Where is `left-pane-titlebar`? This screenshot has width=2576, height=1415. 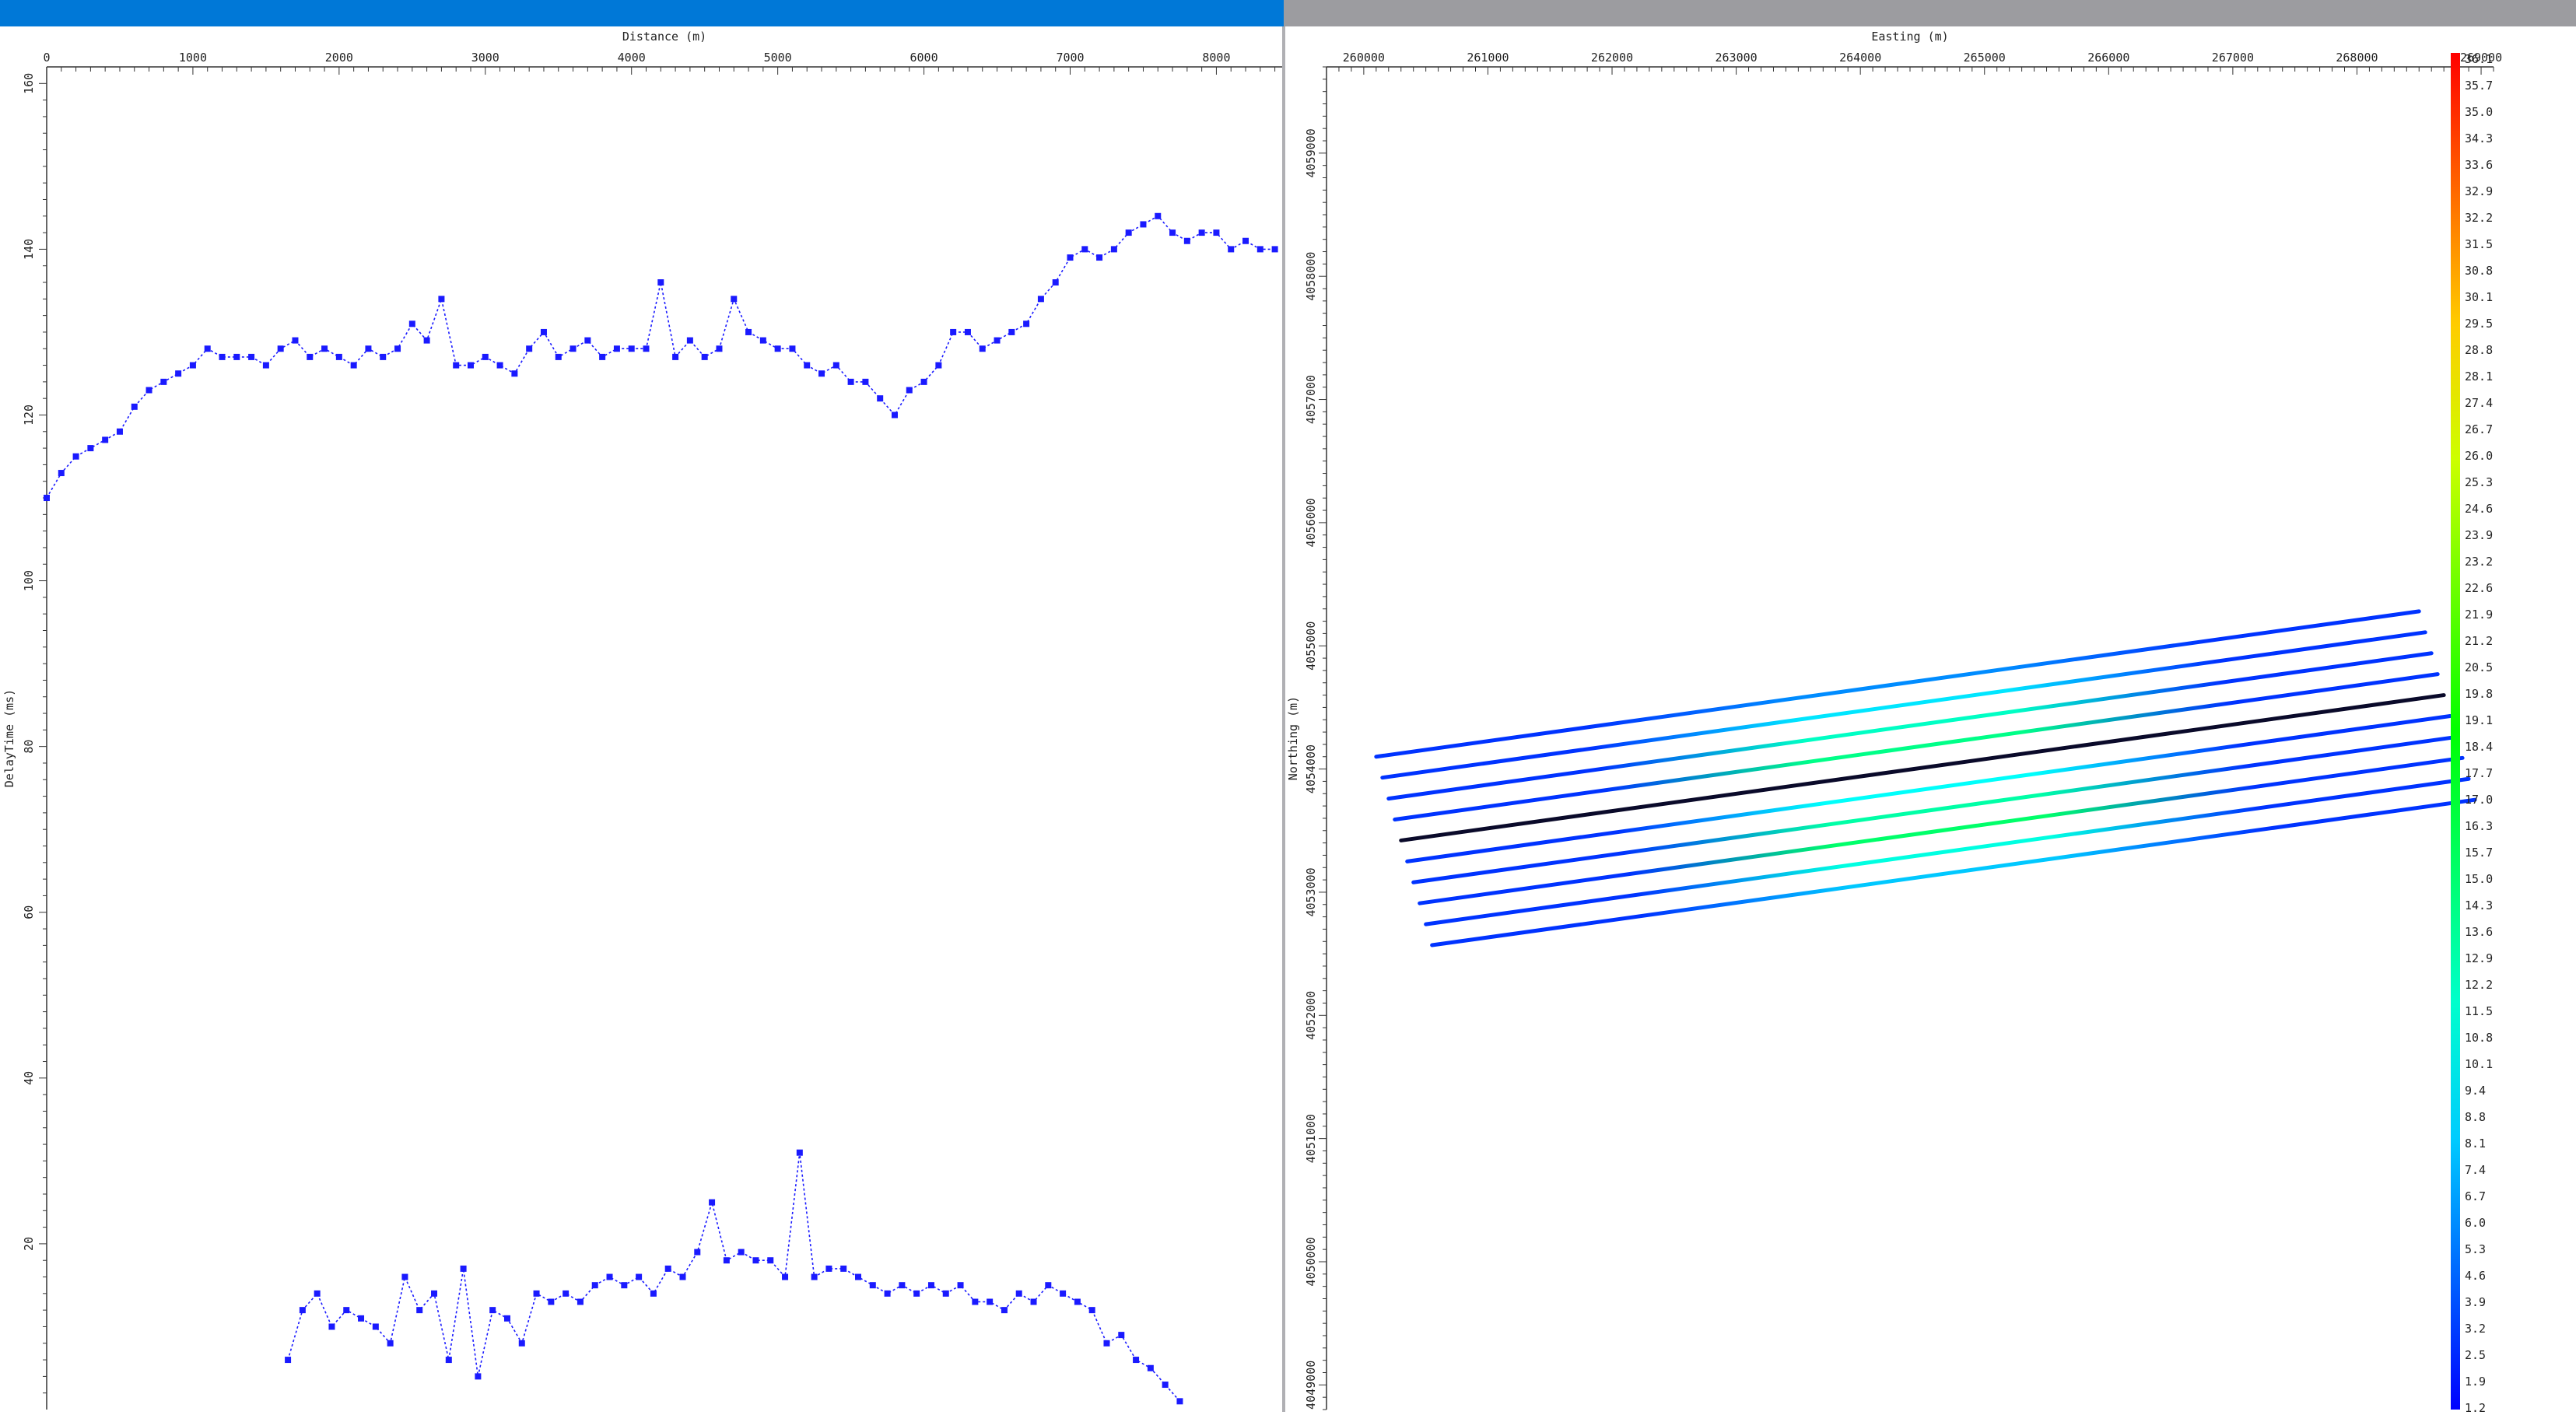 left-pane-titlebar is located at coordinates (642, 13).